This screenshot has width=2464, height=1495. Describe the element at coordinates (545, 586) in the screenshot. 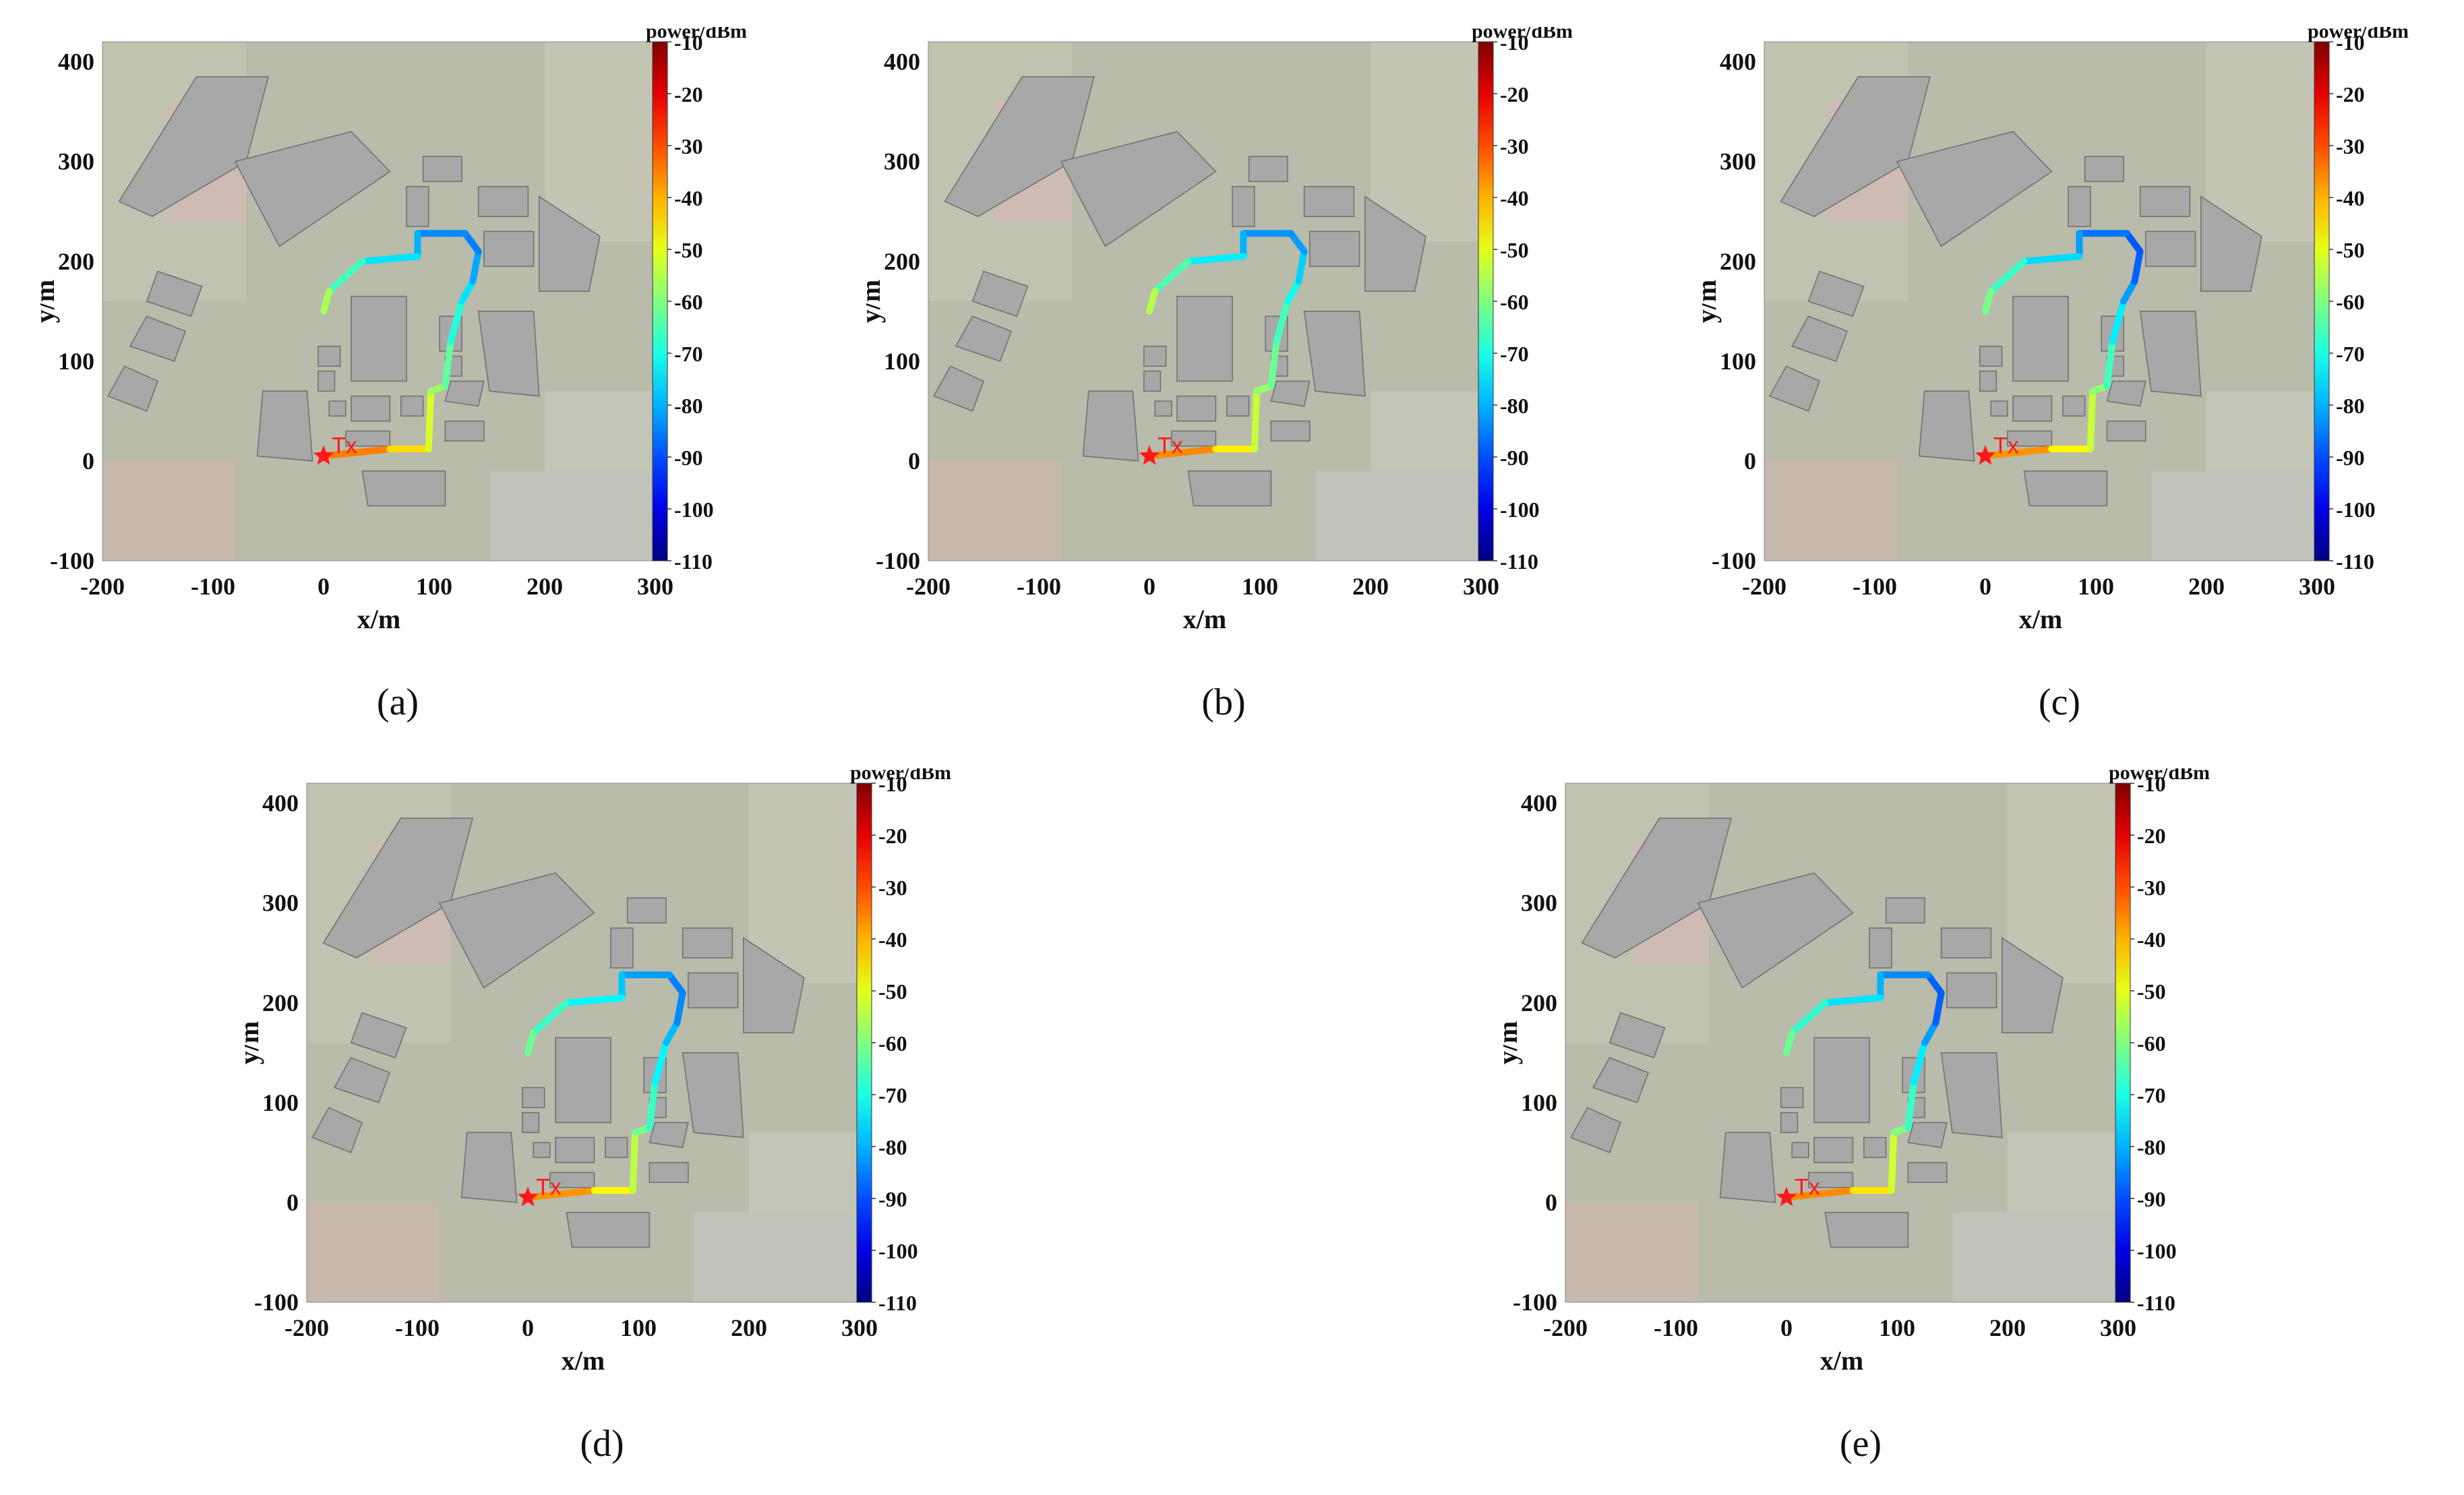

I see `x-tick-label: 200` at that location.